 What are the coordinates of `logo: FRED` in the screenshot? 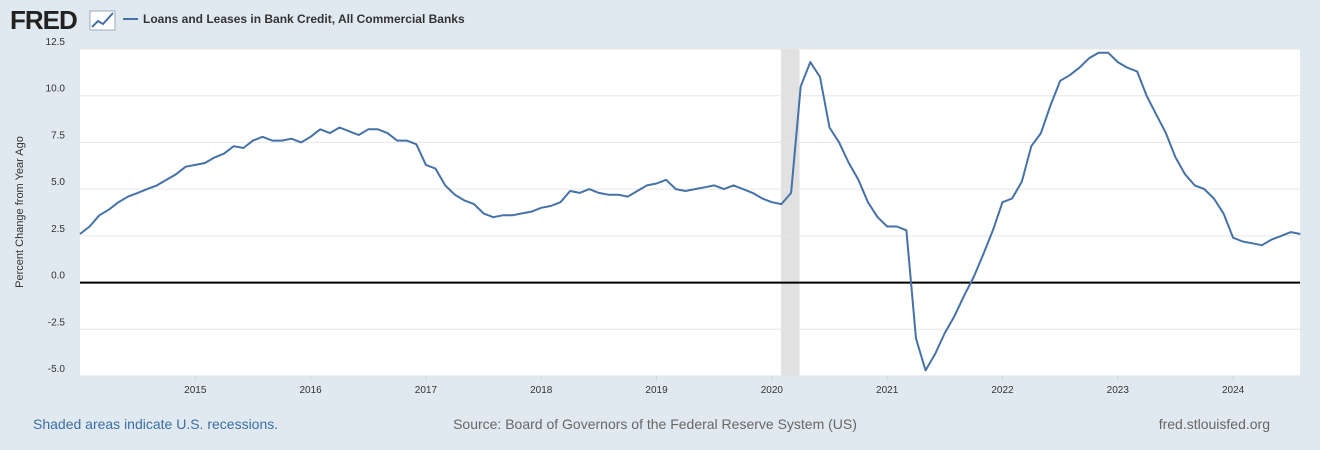 It's located at (43, 20).